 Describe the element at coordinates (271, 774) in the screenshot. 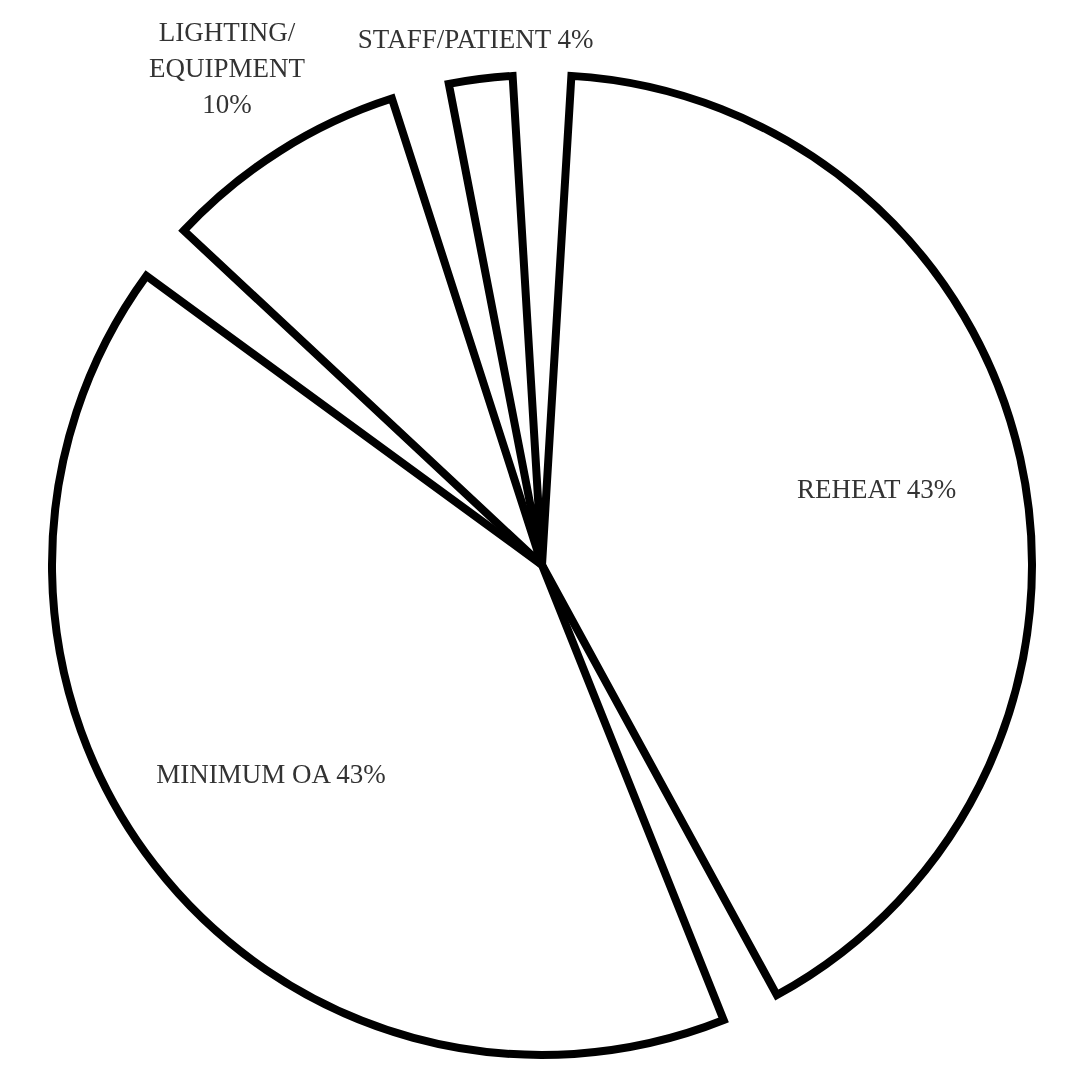

I see `slice-label: MINIMUM OA 43%` at that location.